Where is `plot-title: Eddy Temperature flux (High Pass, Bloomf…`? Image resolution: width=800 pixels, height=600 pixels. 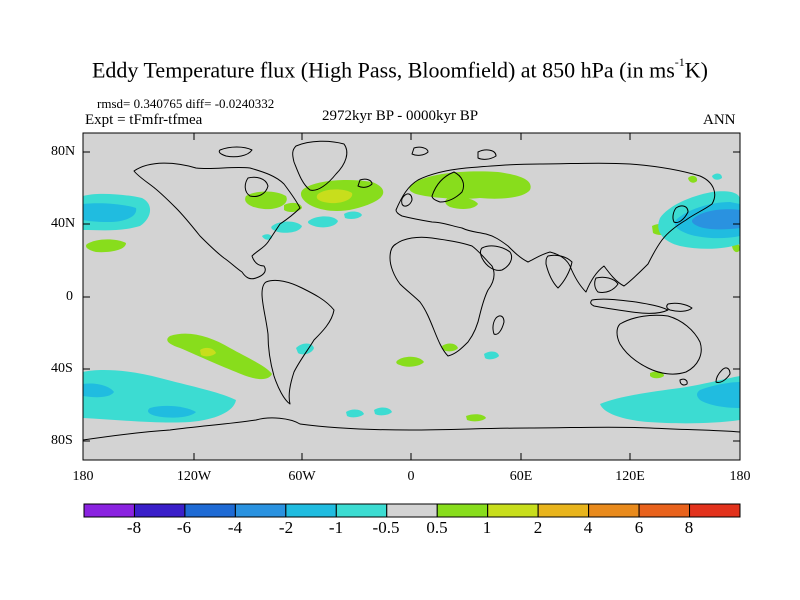
plot-title: Eddy Temperature flux (High Pass, Bloomf… is located at coordinates (400, 67).